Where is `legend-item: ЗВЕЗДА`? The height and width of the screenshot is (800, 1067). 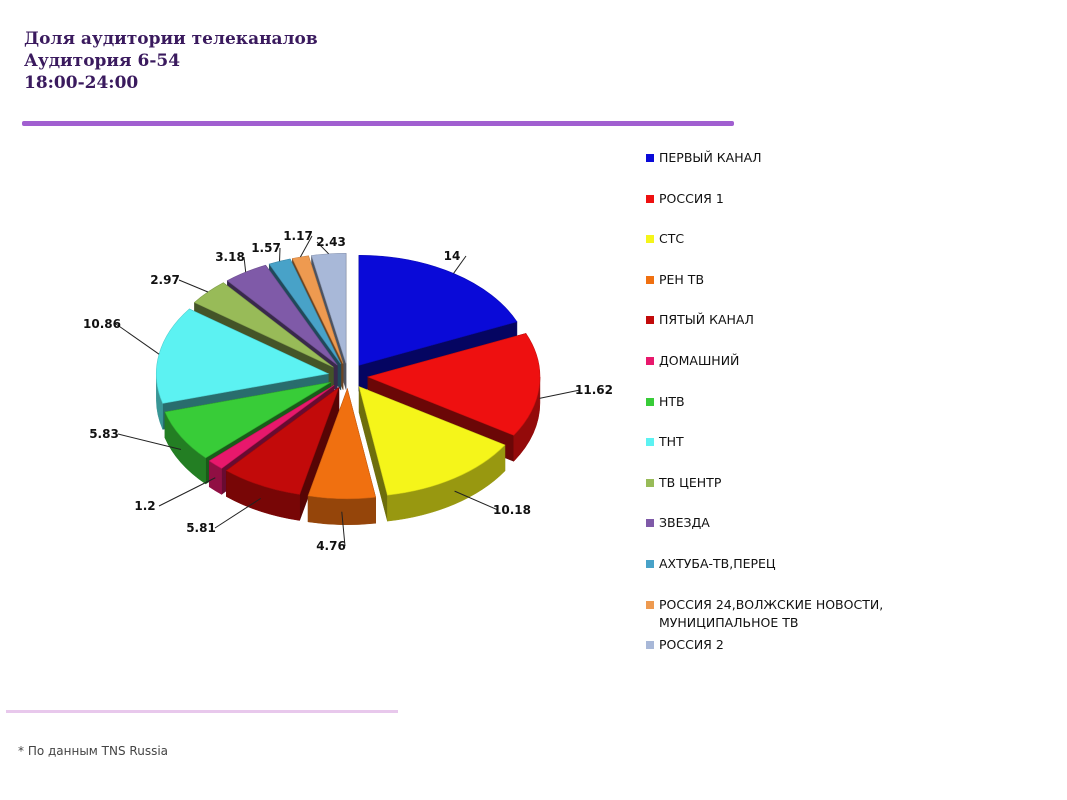 legend-item: ЗВЕЗДА is located at coordinates (786, 533).